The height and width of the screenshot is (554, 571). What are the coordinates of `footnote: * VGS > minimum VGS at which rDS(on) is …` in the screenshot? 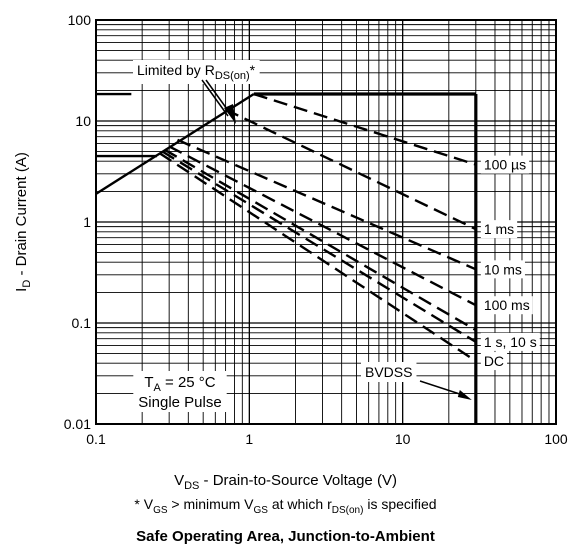 It's located at (285, 506).